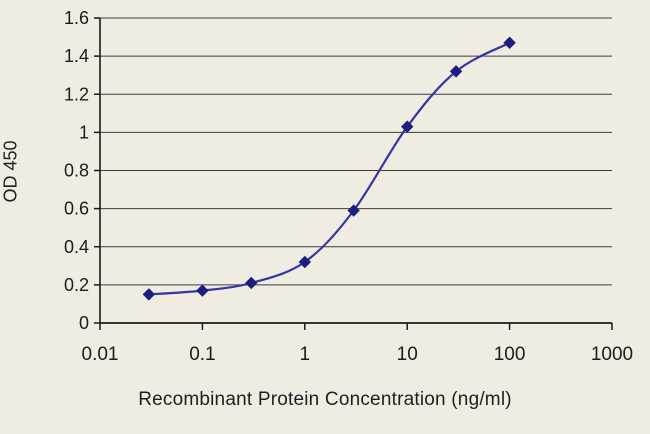 This screenshot has width=650, height=434. Describe the element at coordinates (76, 209) in the screenshot. I see `y-tick-label: 0.6` at that location.